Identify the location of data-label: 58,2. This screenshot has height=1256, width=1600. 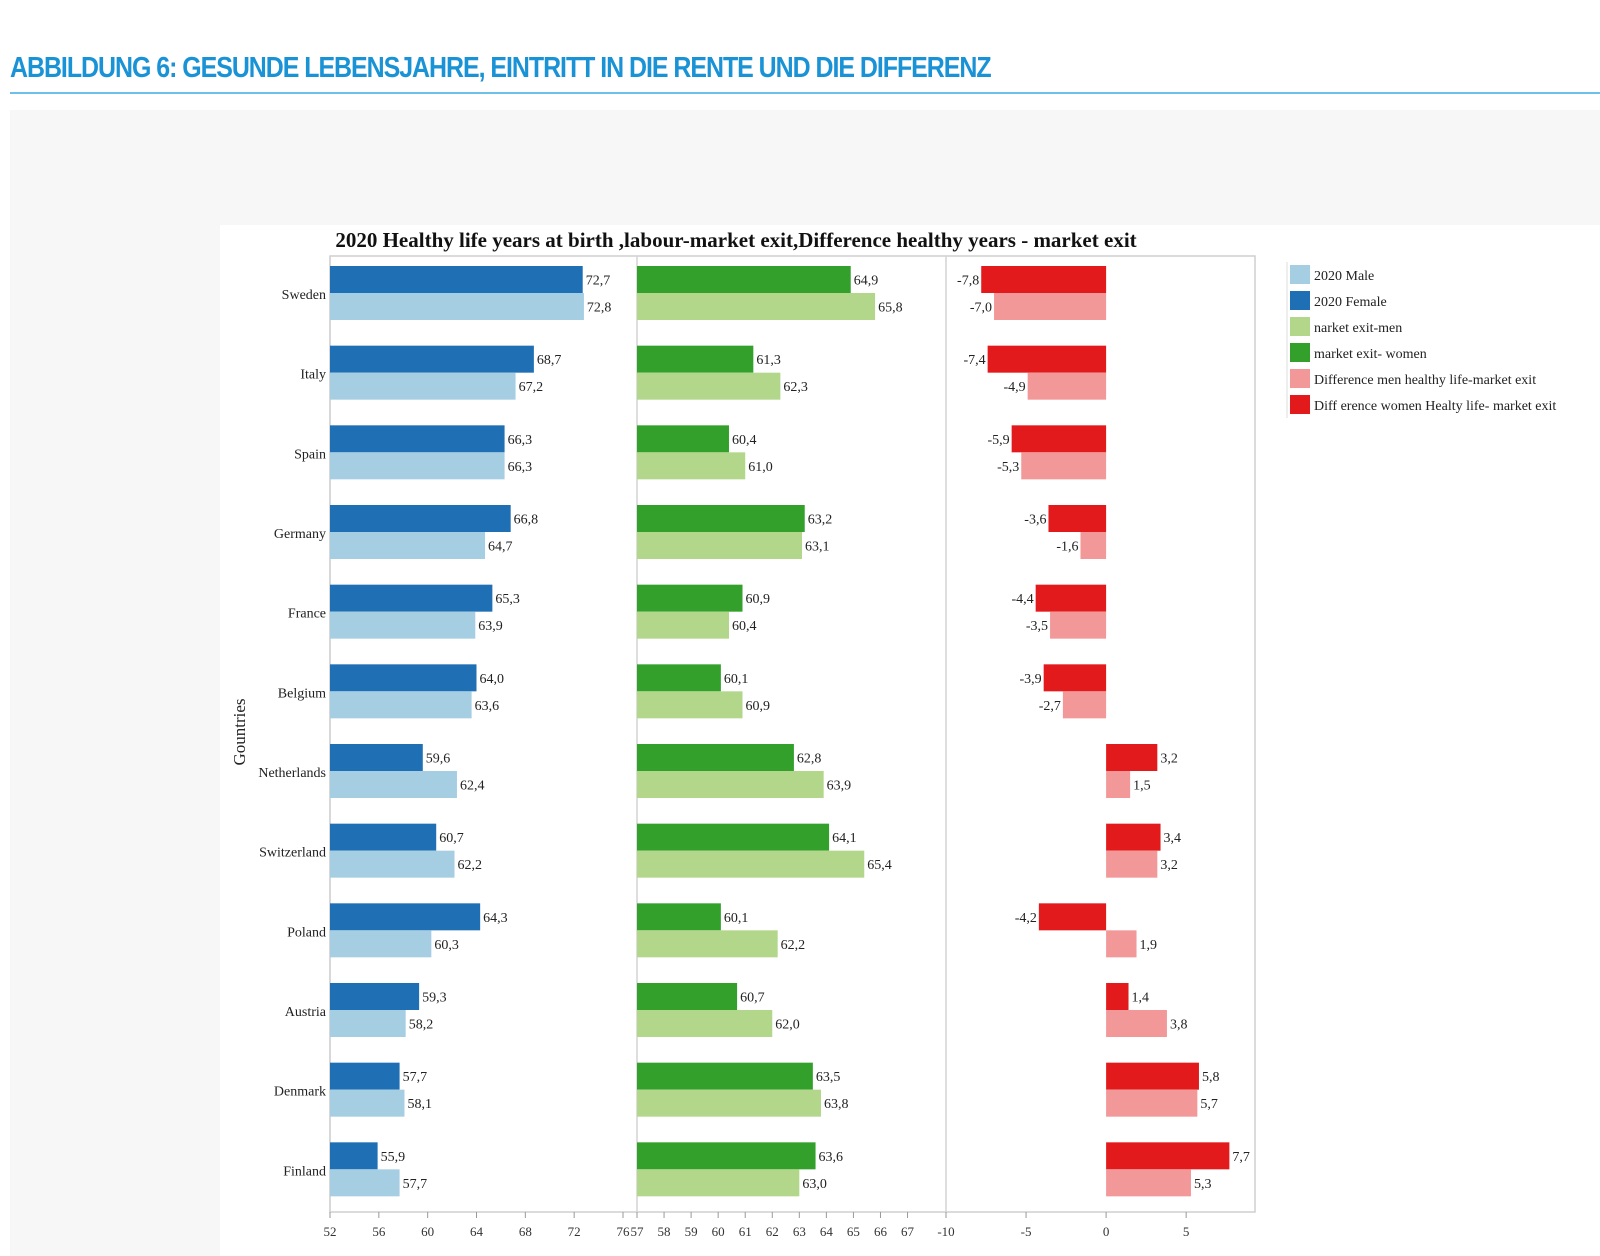
(421, 1025).